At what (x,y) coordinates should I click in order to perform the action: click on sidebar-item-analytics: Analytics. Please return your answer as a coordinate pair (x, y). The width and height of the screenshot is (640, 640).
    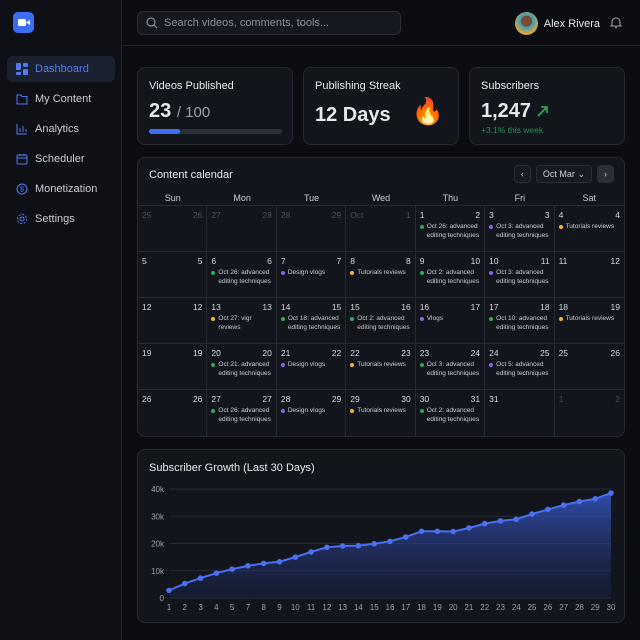
    Looking at the image, I should click on (61, 129).